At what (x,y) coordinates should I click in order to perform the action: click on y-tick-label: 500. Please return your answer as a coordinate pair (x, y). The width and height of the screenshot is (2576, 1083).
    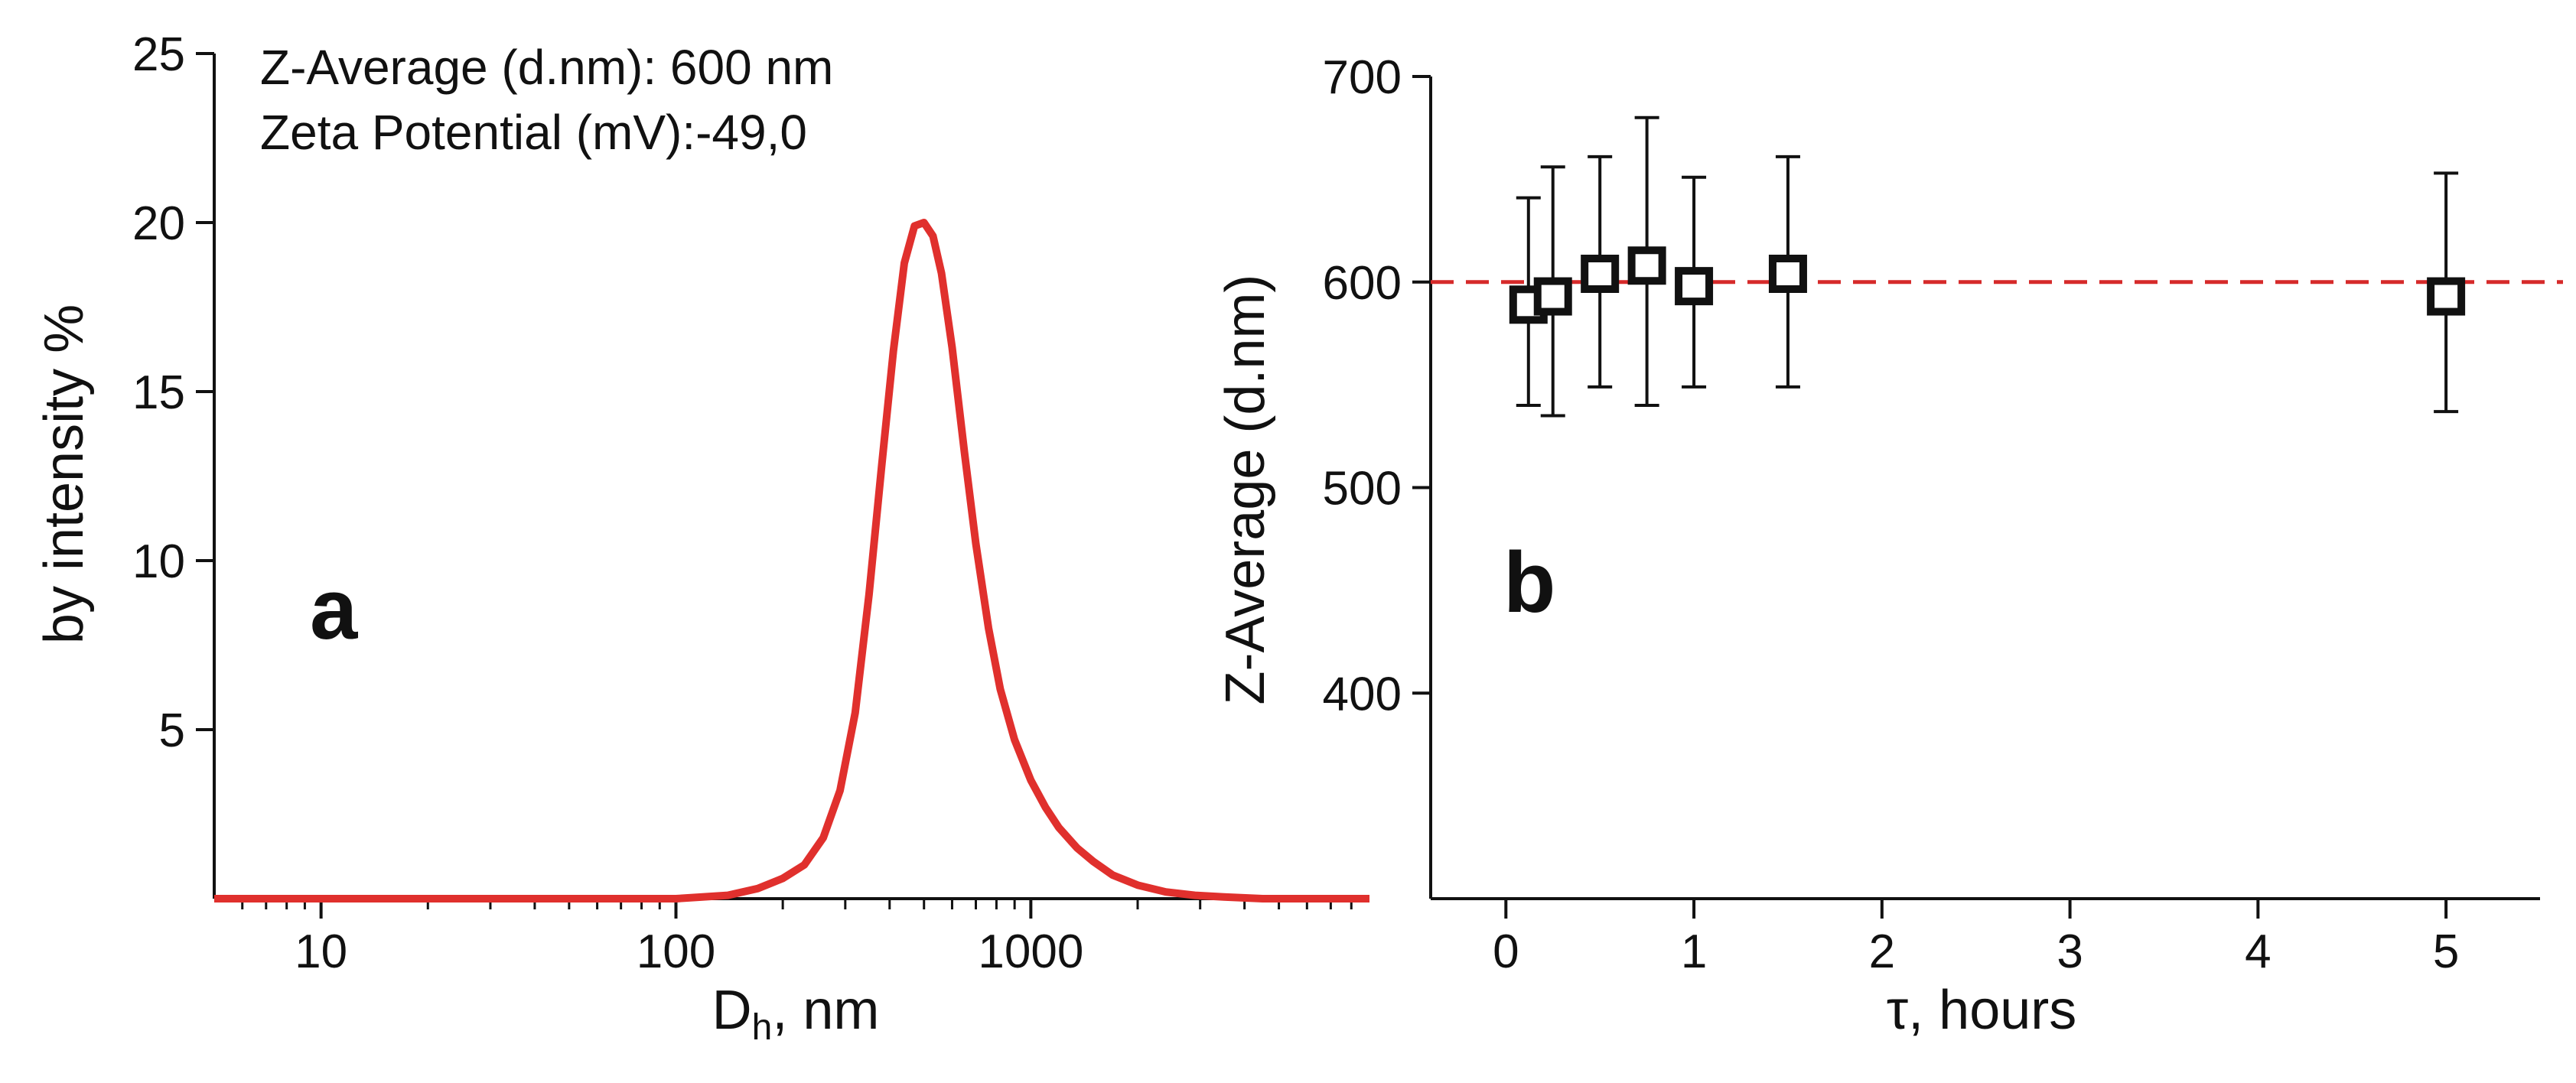
    Looking at the image, I should click on (1363, 489).